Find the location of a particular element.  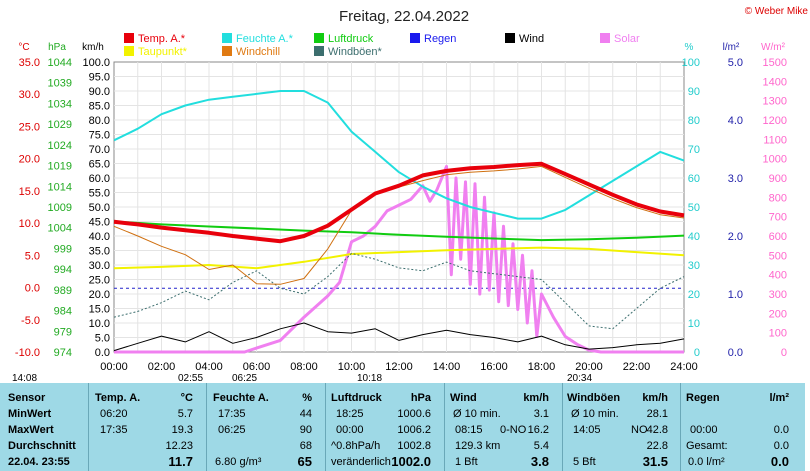

x-tick-label: 22:00 is located at coordinates (637, 367).